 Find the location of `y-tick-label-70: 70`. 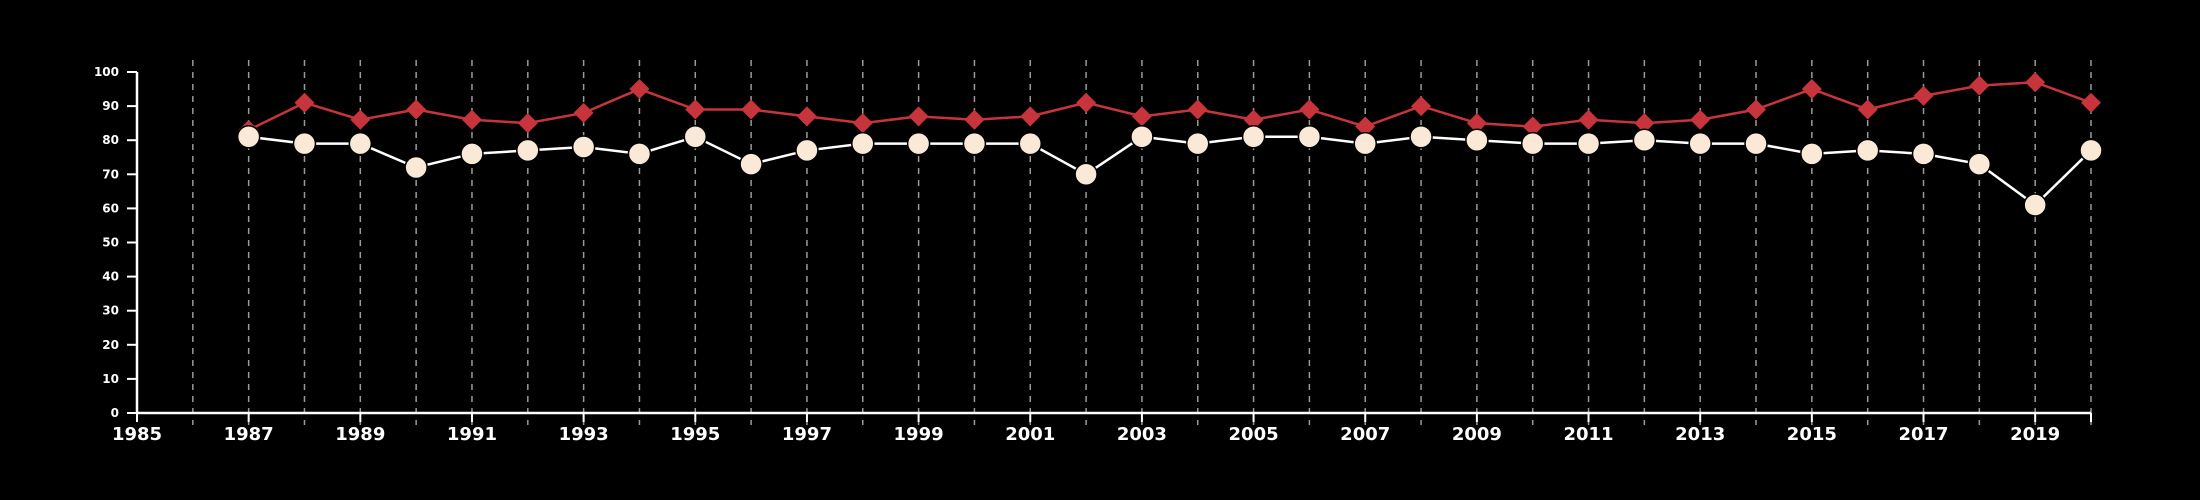

y-tick-label-70: 70 is located at coordinates (110, 174).